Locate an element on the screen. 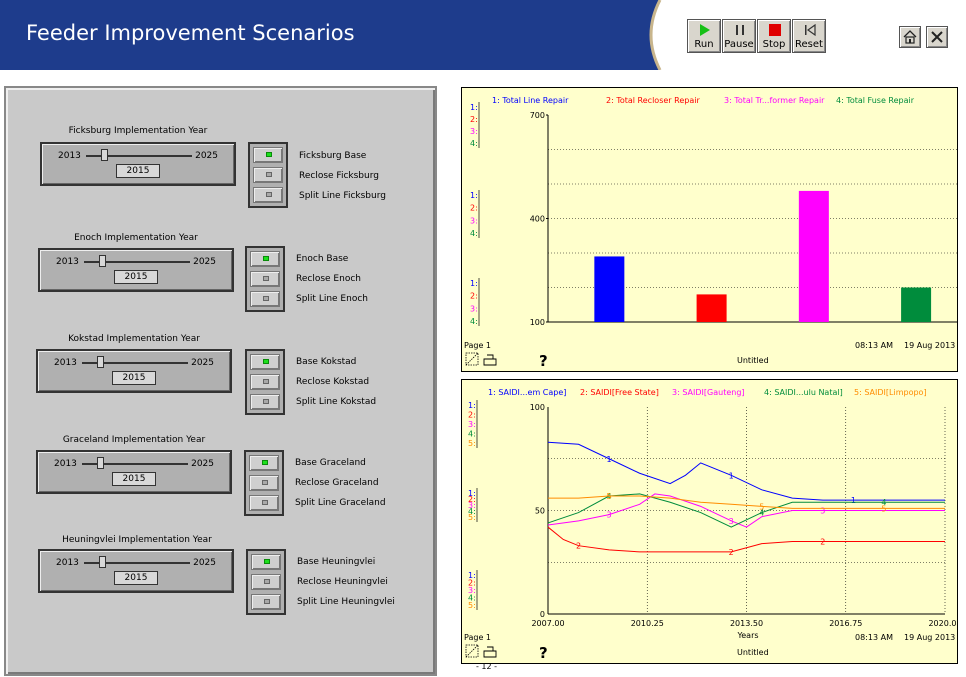 This screenshot has height=677, width=966. heuningvlei-slider: 2013 2025 2015 is located at coordinates (136, 571).